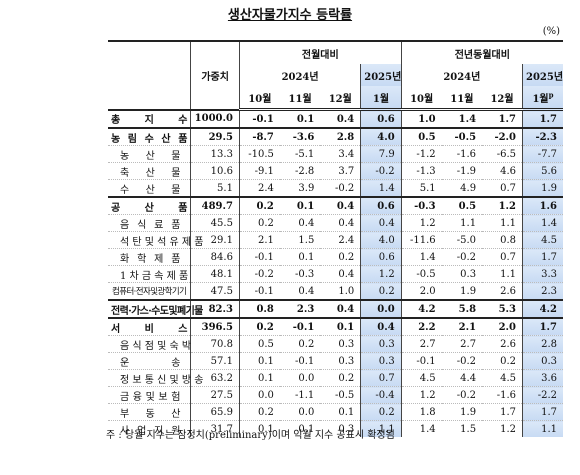  I want to click on value-cell: -1.1, so click(300, 395).